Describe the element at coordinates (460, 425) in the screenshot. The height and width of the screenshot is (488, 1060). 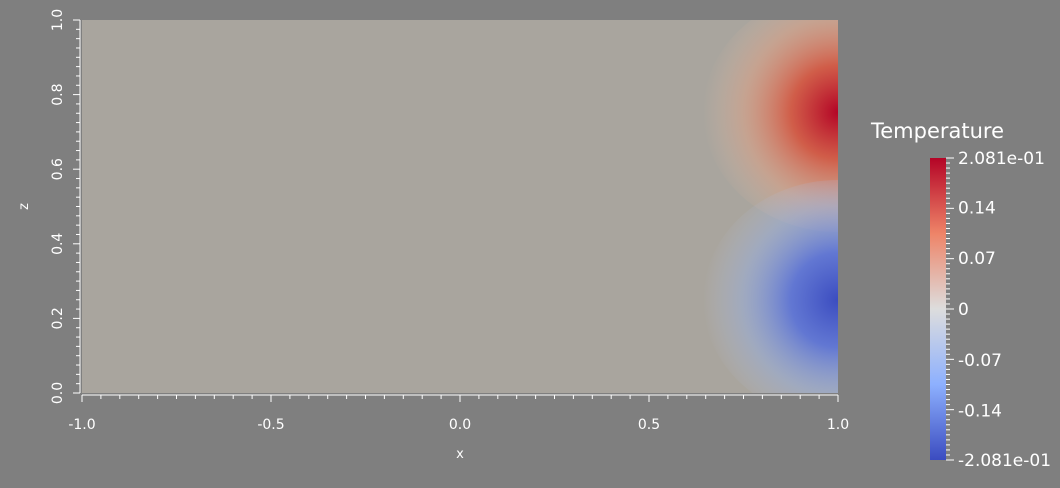
I see `x-tick-label: 0.0` at that location.